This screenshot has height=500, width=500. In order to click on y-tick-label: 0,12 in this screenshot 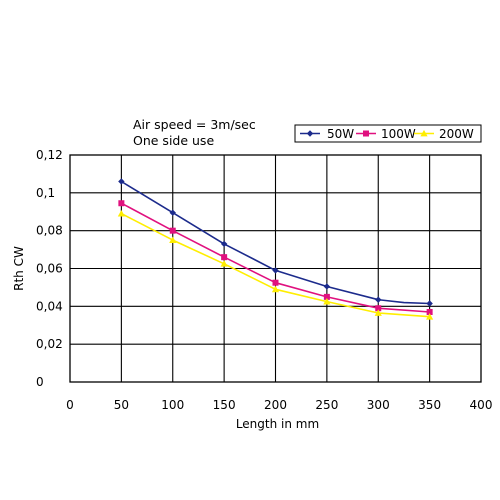, I will do `click(49, 155)`.